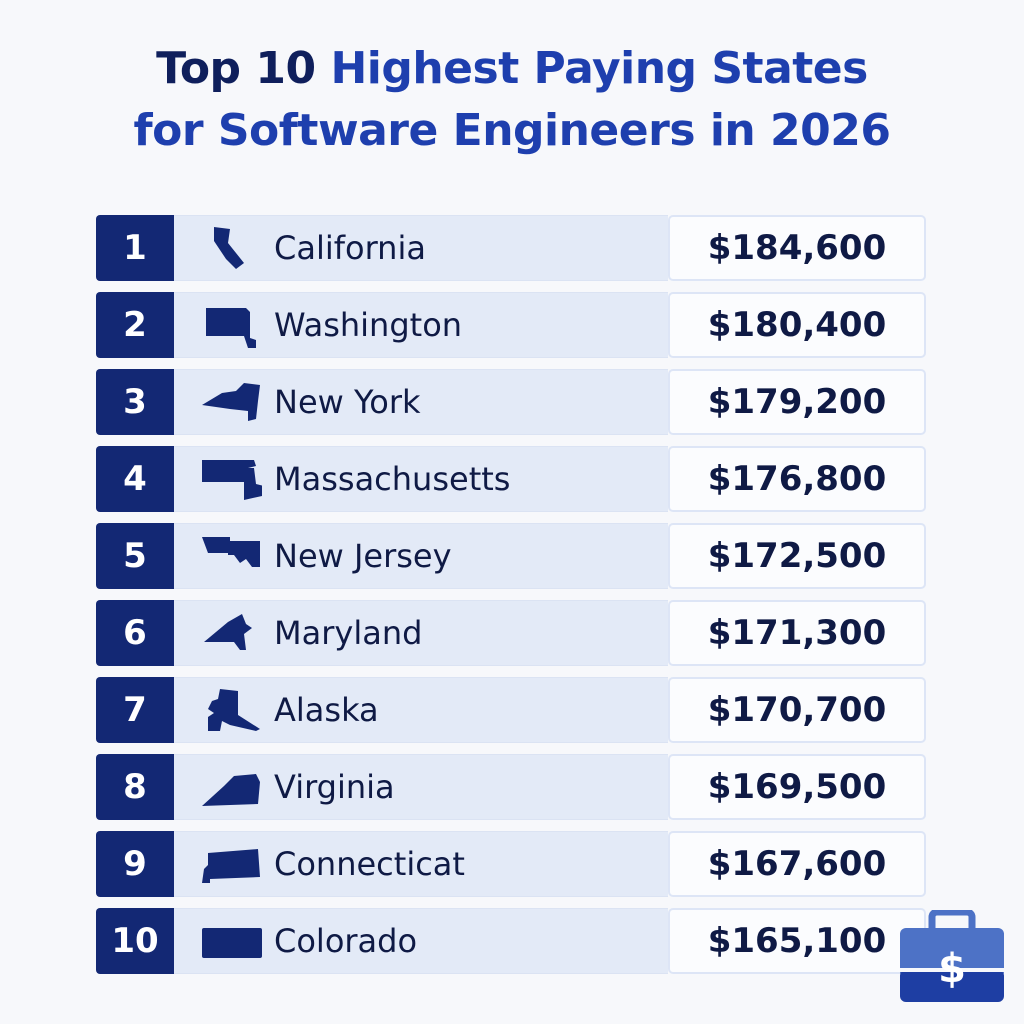 This screenshot has width=1024, height=1024. I want to click on rank-badge: 6, so click(135, 633).